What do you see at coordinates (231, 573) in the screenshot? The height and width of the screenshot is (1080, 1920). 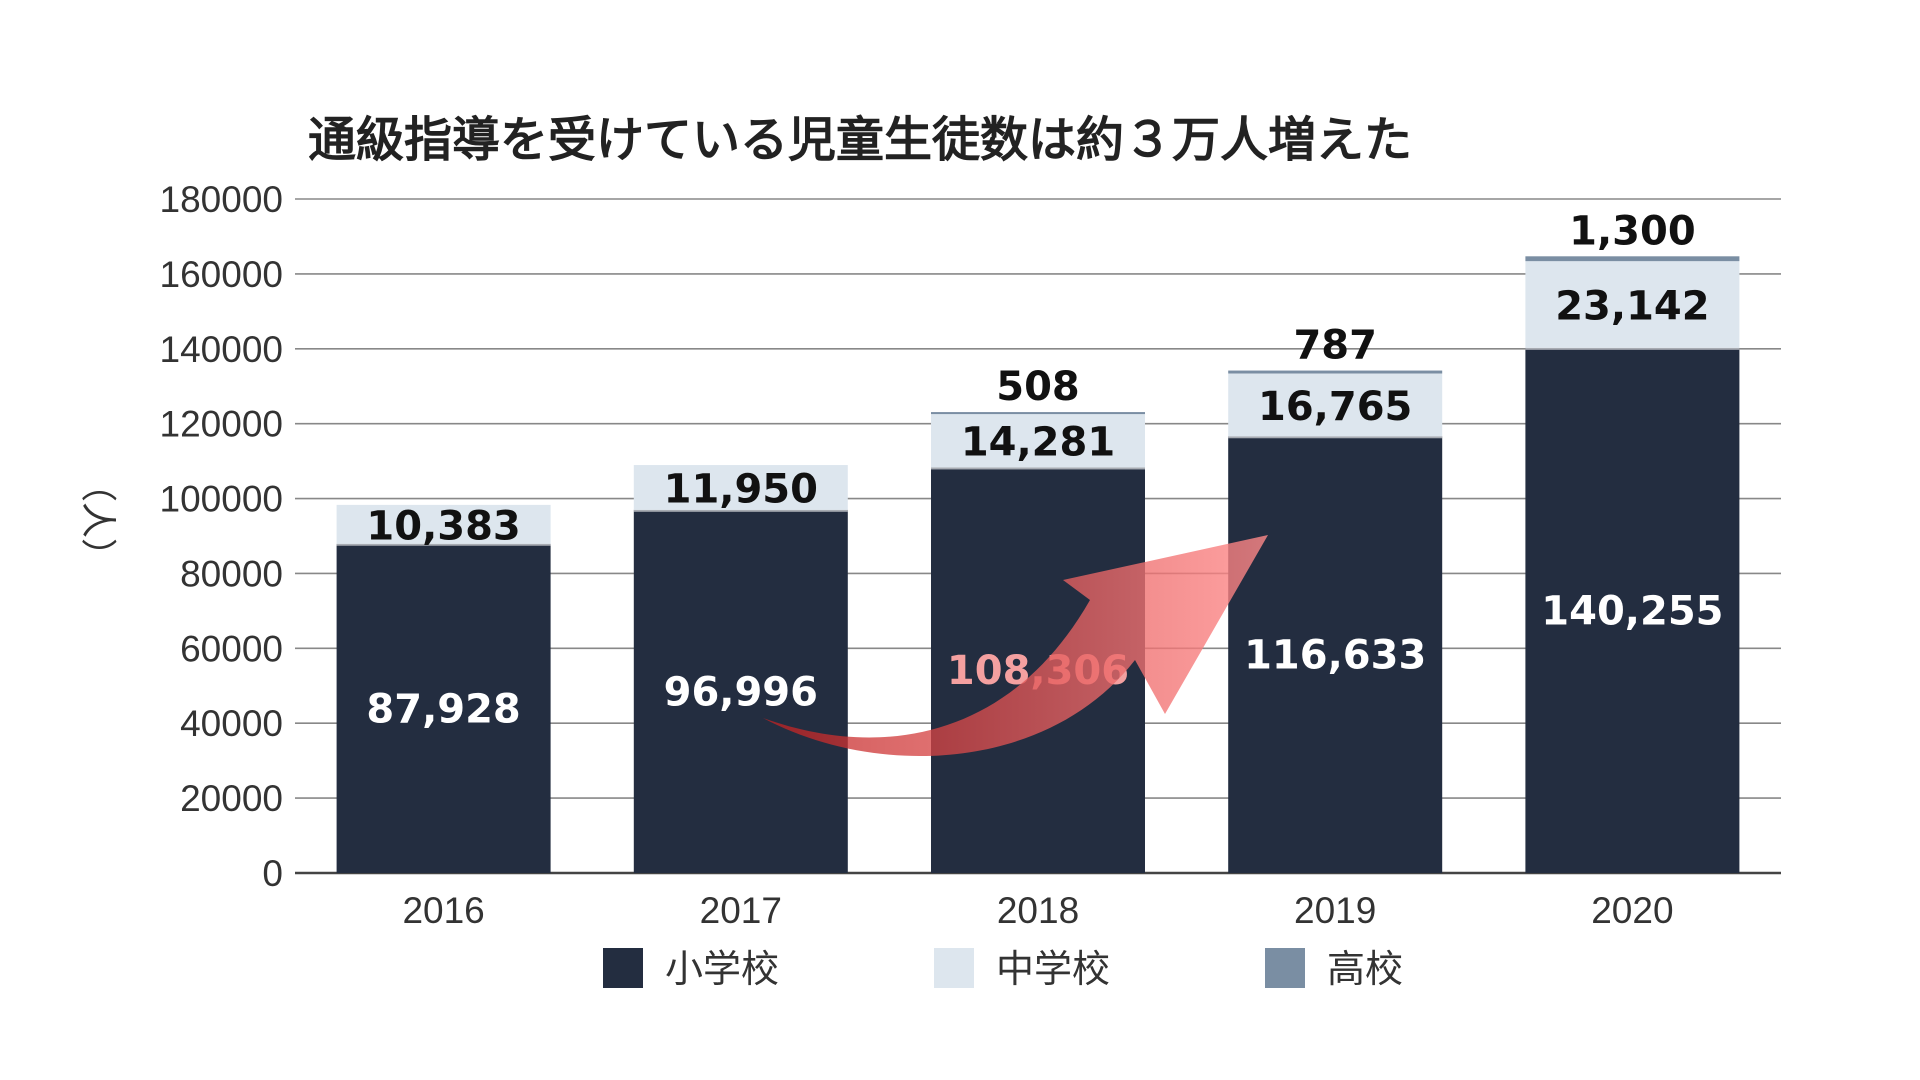 I see `y-tick-label: 80000` at bounding box center [231, 573].